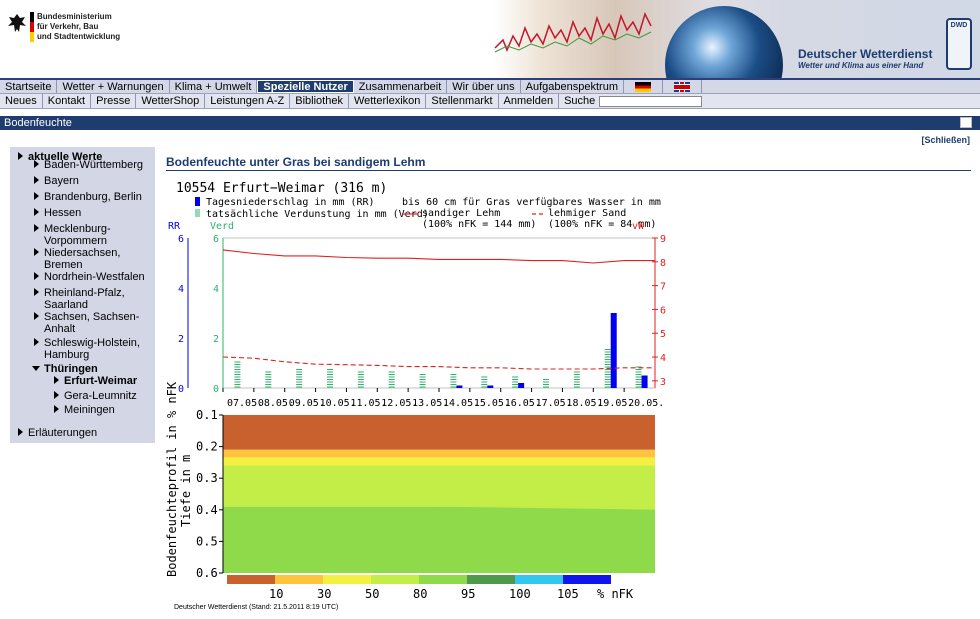 The height and width of the screenshot is (619, 980). Describe the element at coordinates (61, 181) in the screenshot. I see `sidebar-item-label: Bayern` at that location.